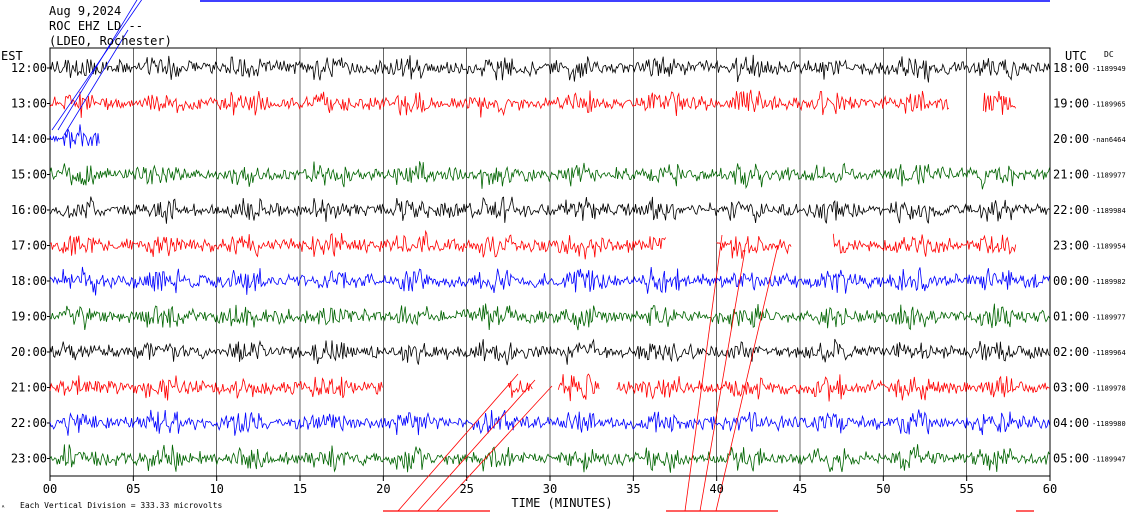 Image resolution: width=1130 pixels, height=519 pixels. I want to click on row-dc-value: -1189964, so click(1109, 353).